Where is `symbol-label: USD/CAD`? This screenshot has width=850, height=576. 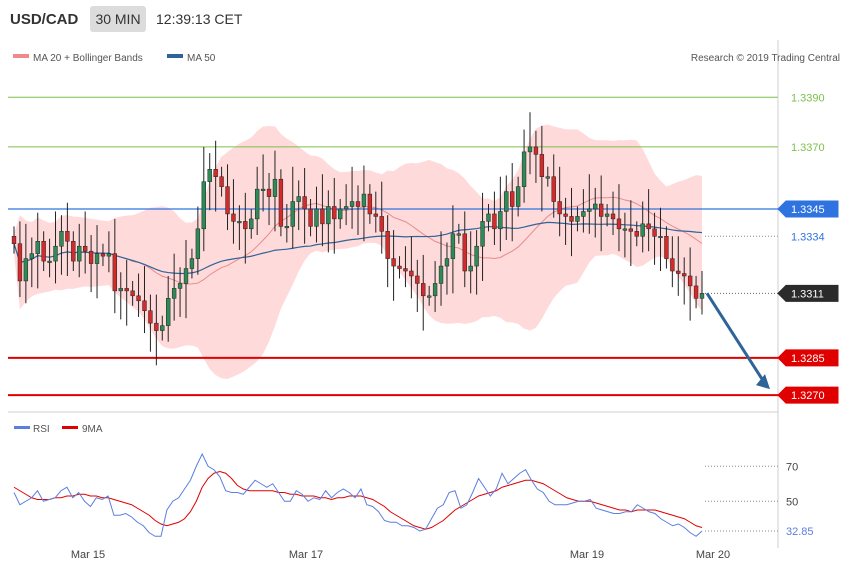
symbol-label: USD/CAD is located at coordinates (44, 19).